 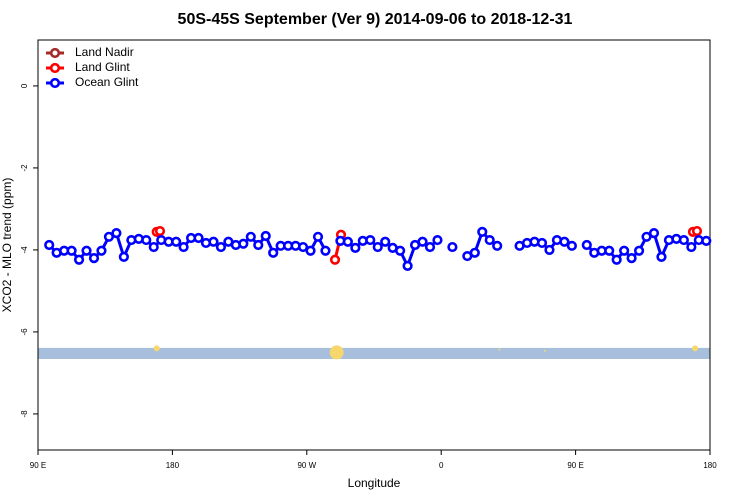 I want to click on y-tick-label: -2, so click(x=24, y=168).